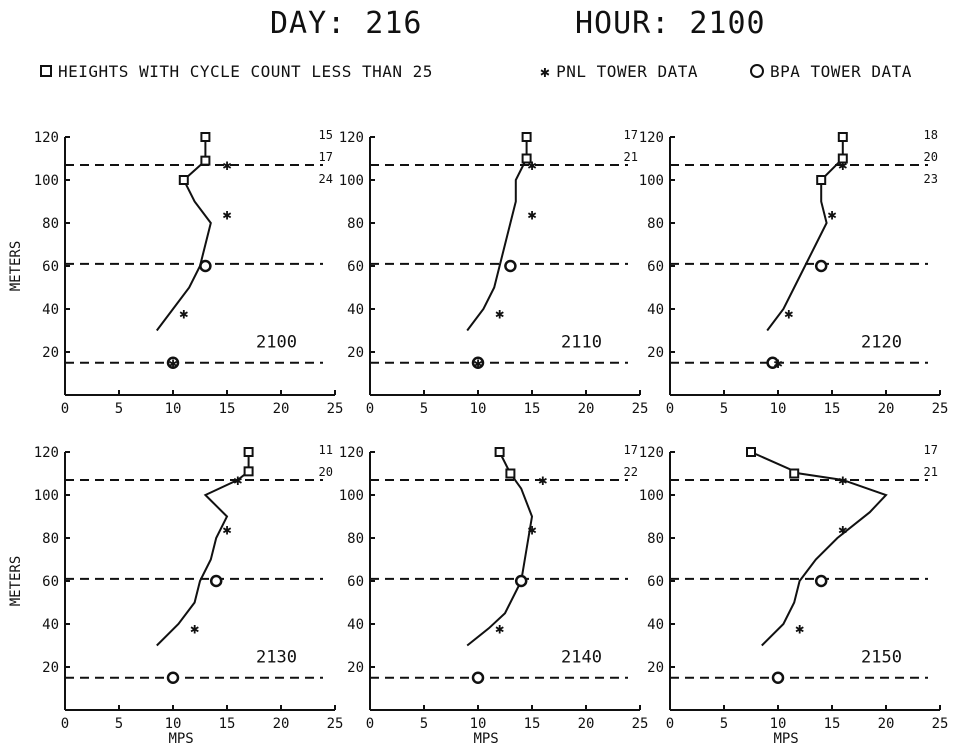  What do you see at coordinates (494, 594) in the screenshot?
I see `panel-2140: 0 5 10 15 20 25 20 40 60 80 100 120 ✱ ✱ ✱ 17 22 2140 MPS` at bounding box center [494, 594].